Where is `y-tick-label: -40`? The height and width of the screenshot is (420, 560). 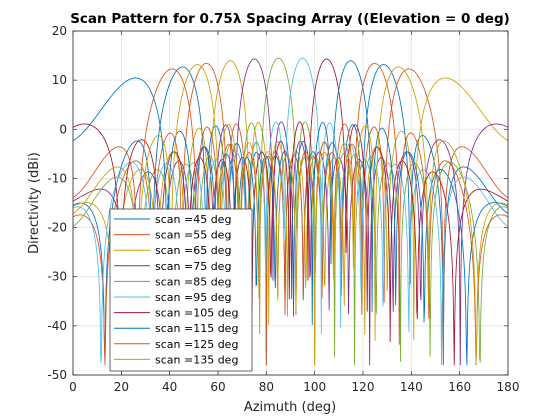 y-tick-label: -40 is located at coordinates (57, 326).